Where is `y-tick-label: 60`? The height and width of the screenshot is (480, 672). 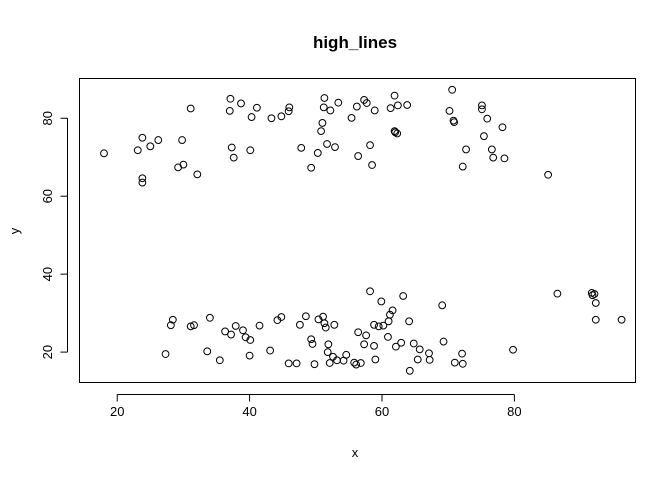 y-tick-label: 60 is located at coordinates (47, 196).